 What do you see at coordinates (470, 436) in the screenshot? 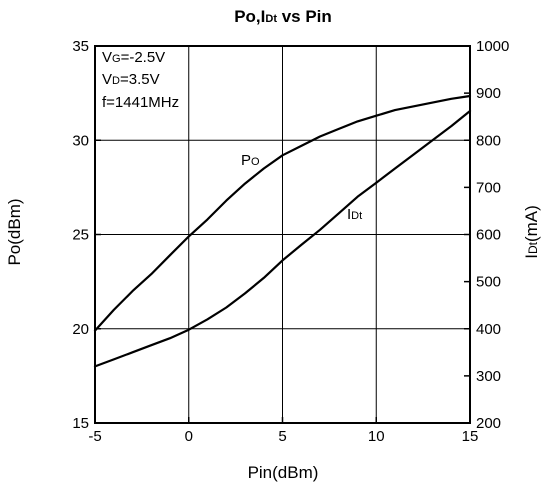
I see `x-tick-label: 15` at bounding box center [470, 436].